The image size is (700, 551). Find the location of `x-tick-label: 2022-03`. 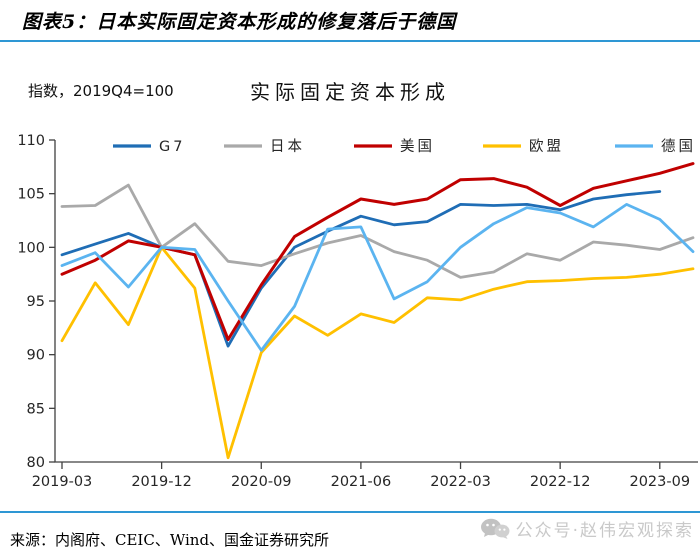

x-tick-label: 2022-03 is located at coordinates (460, 482).